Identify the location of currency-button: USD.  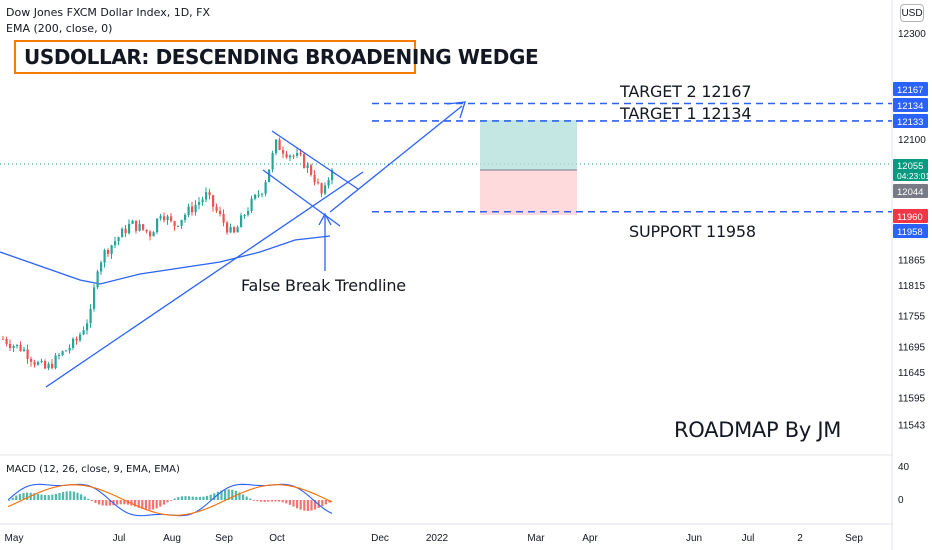
(912, 13).